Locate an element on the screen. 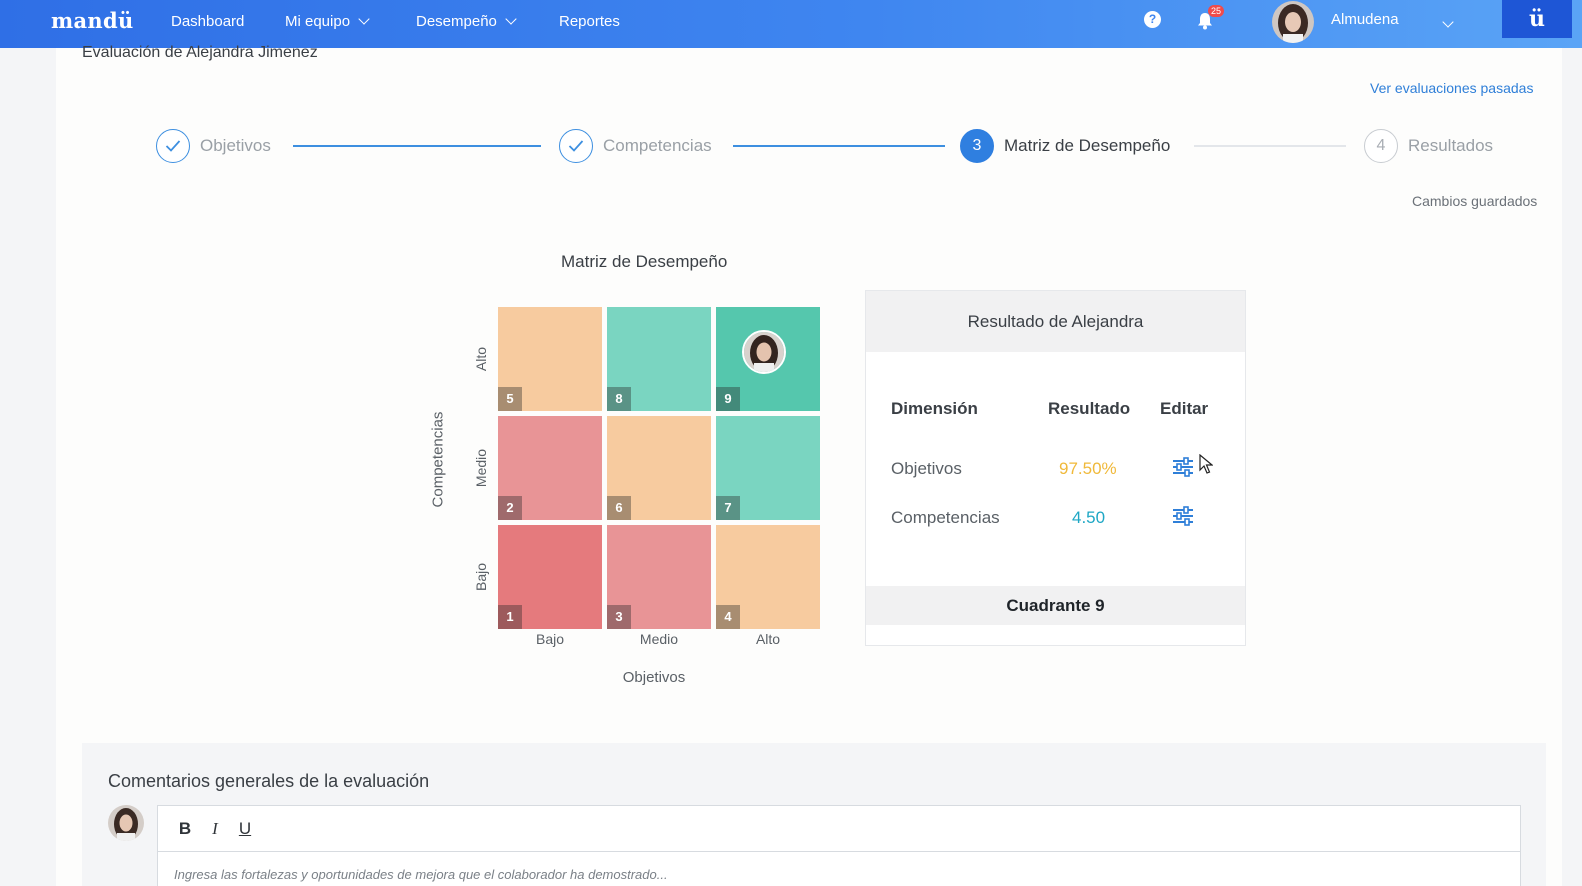 This screenshot has height=886, width=1582. cell-number: 4 is located at coordinates (728, 617).